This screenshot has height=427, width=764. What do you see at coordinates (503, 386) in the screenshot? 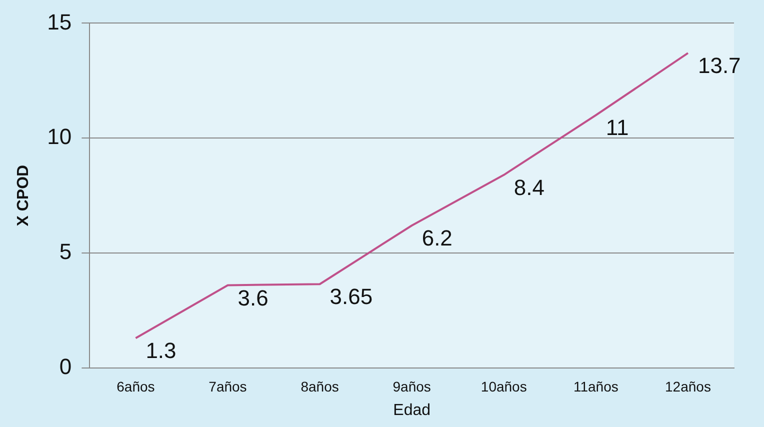
I see `x-tick-label: 10años` at bounding box center [503, 386].